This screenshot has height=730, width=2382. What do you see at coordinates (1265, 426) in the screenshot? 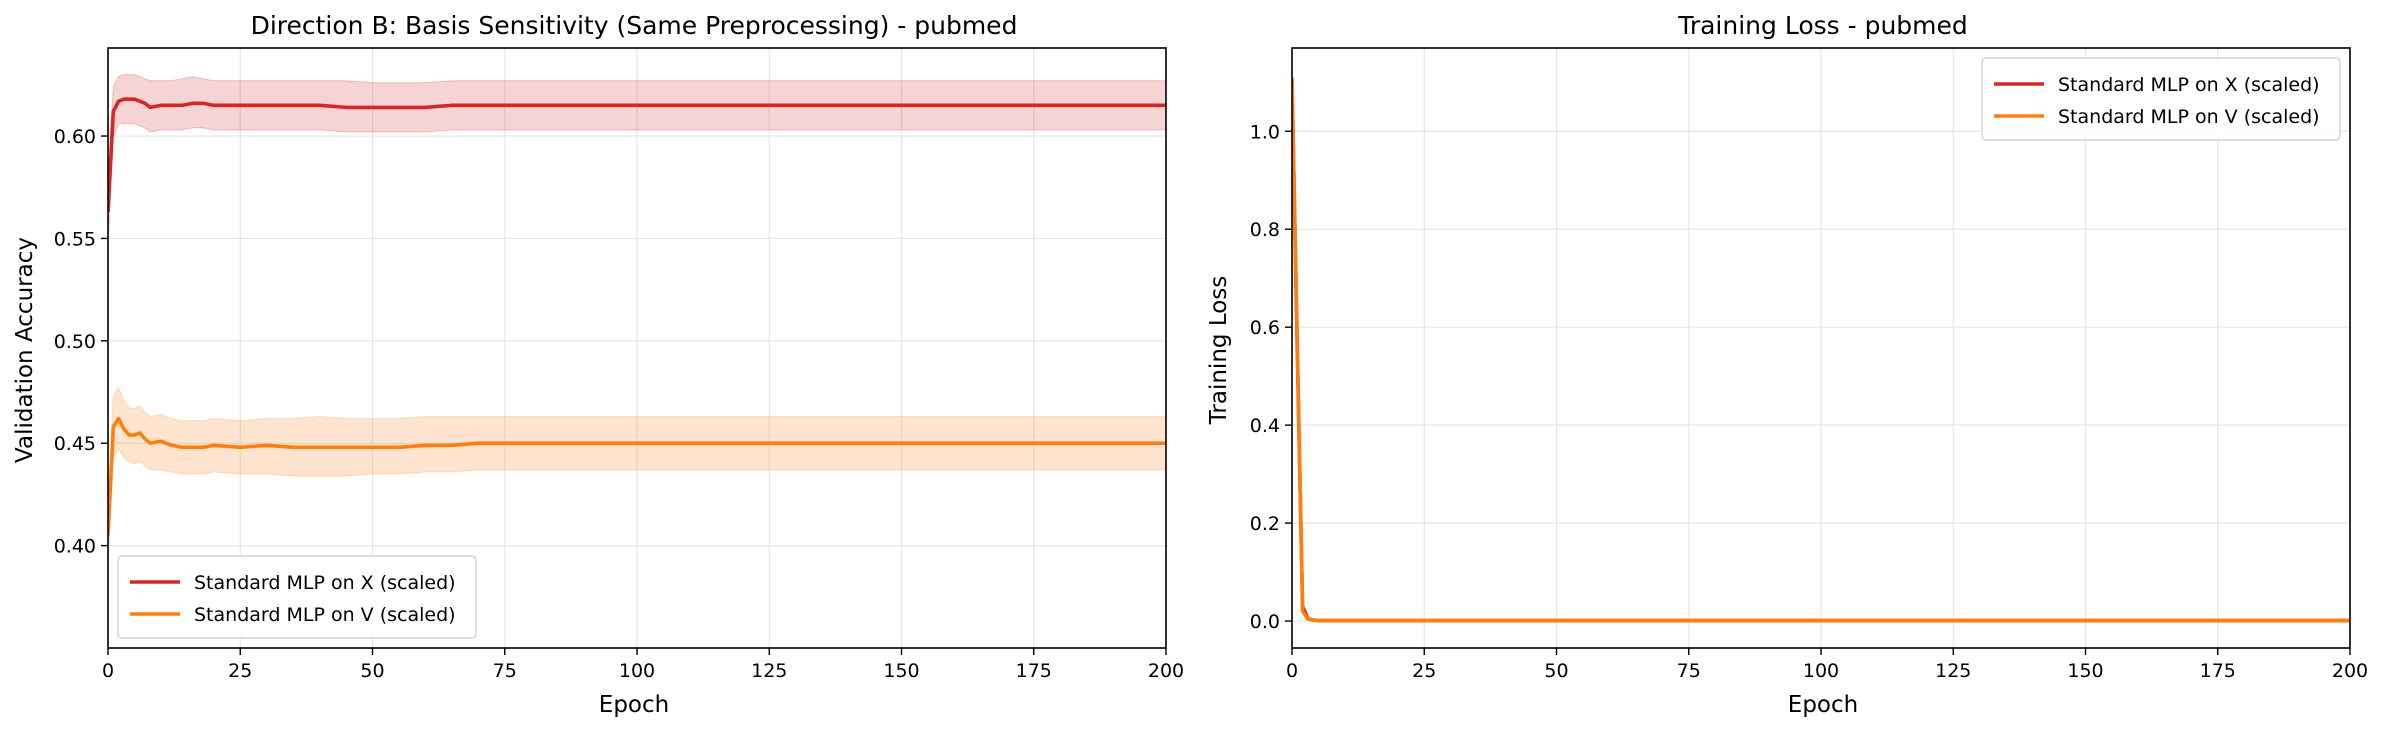
I see `y-tick-label: 0.4` at bounding box center [1265, 426].